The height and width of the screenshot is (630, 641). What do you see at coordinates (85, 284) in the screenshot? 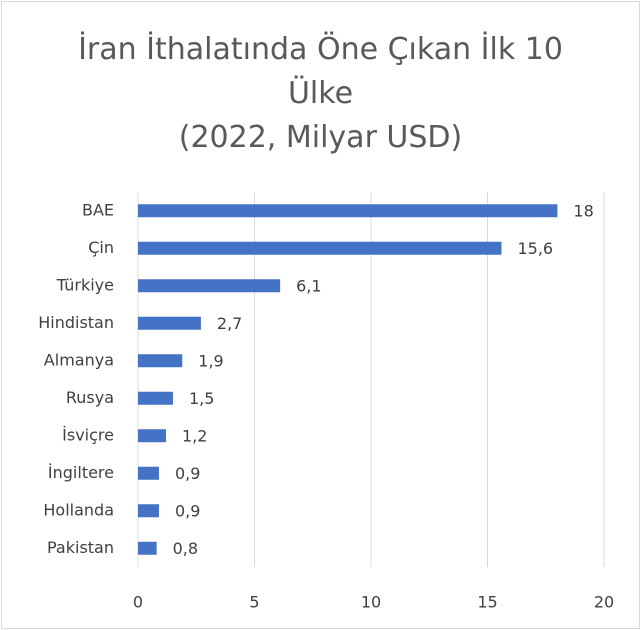
I see `y-tick-label: Türkiye` at bounding box center [85, 284].